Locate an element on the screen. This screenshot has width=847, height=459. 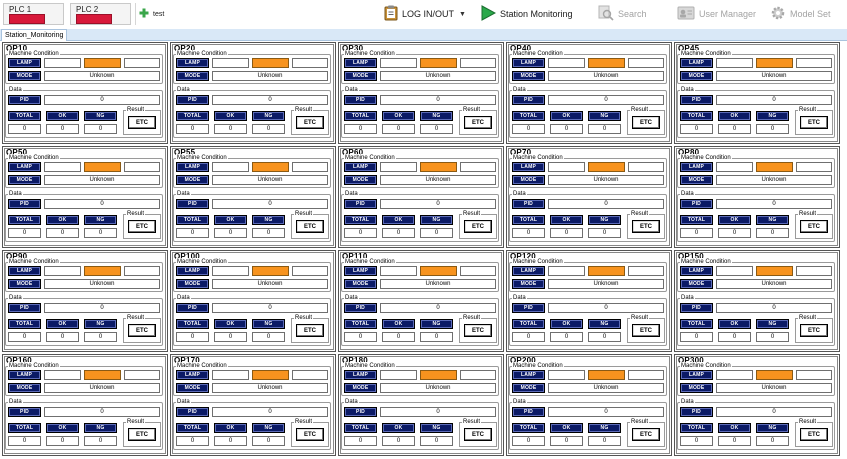
station-monitoring-button: Station Monitoring is located at coordinates (526, 14).